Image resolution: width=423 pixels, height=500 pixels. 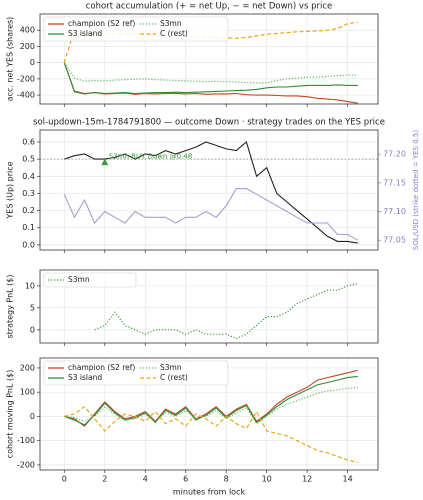 What do you see at coordinates (28, 142) in the screenshot?
I see `y-tick-label: 0.6` at bounding box center [28, 142].